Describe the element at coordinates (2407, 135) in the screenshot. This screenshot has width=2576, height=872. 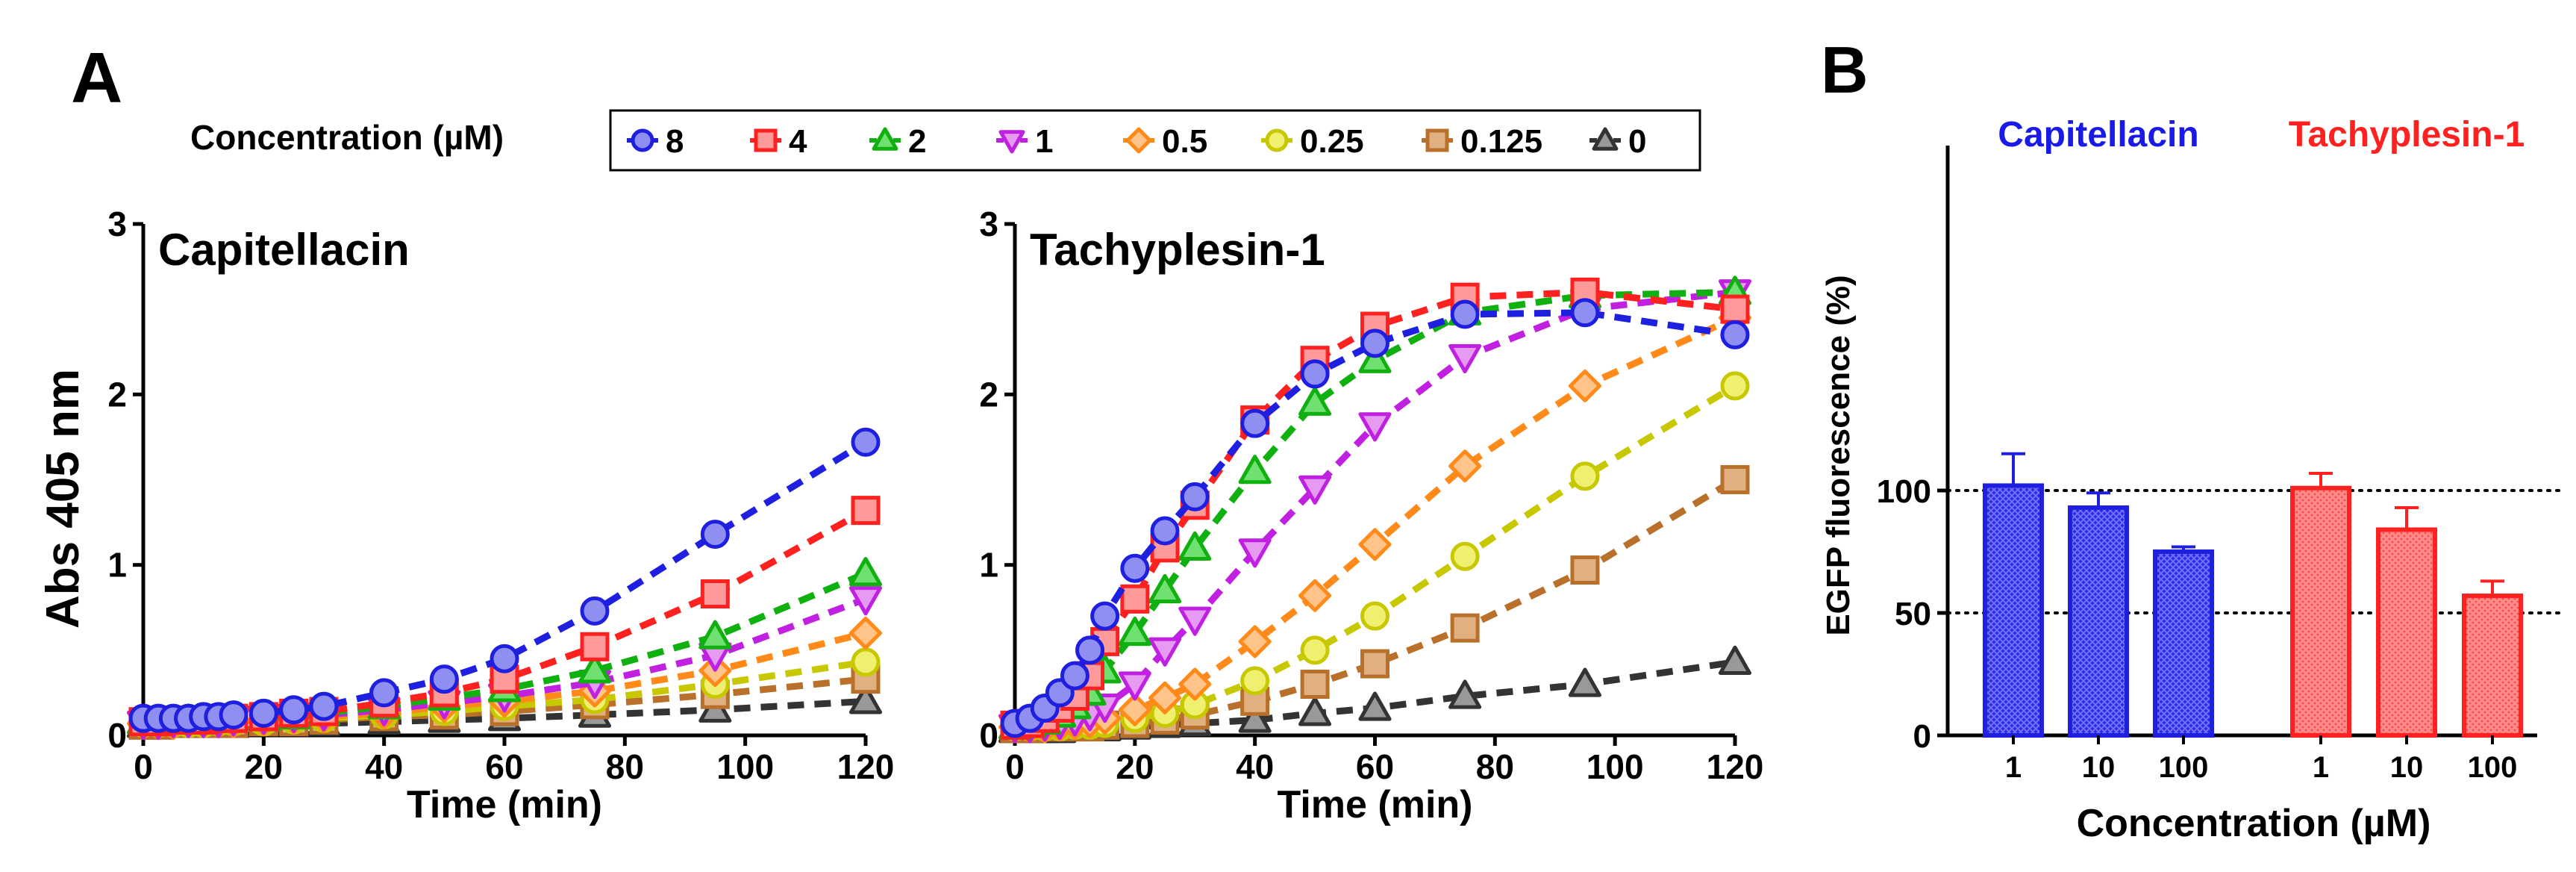
I see `panel-b-group2-title: Tachyplesin-1` at that location.